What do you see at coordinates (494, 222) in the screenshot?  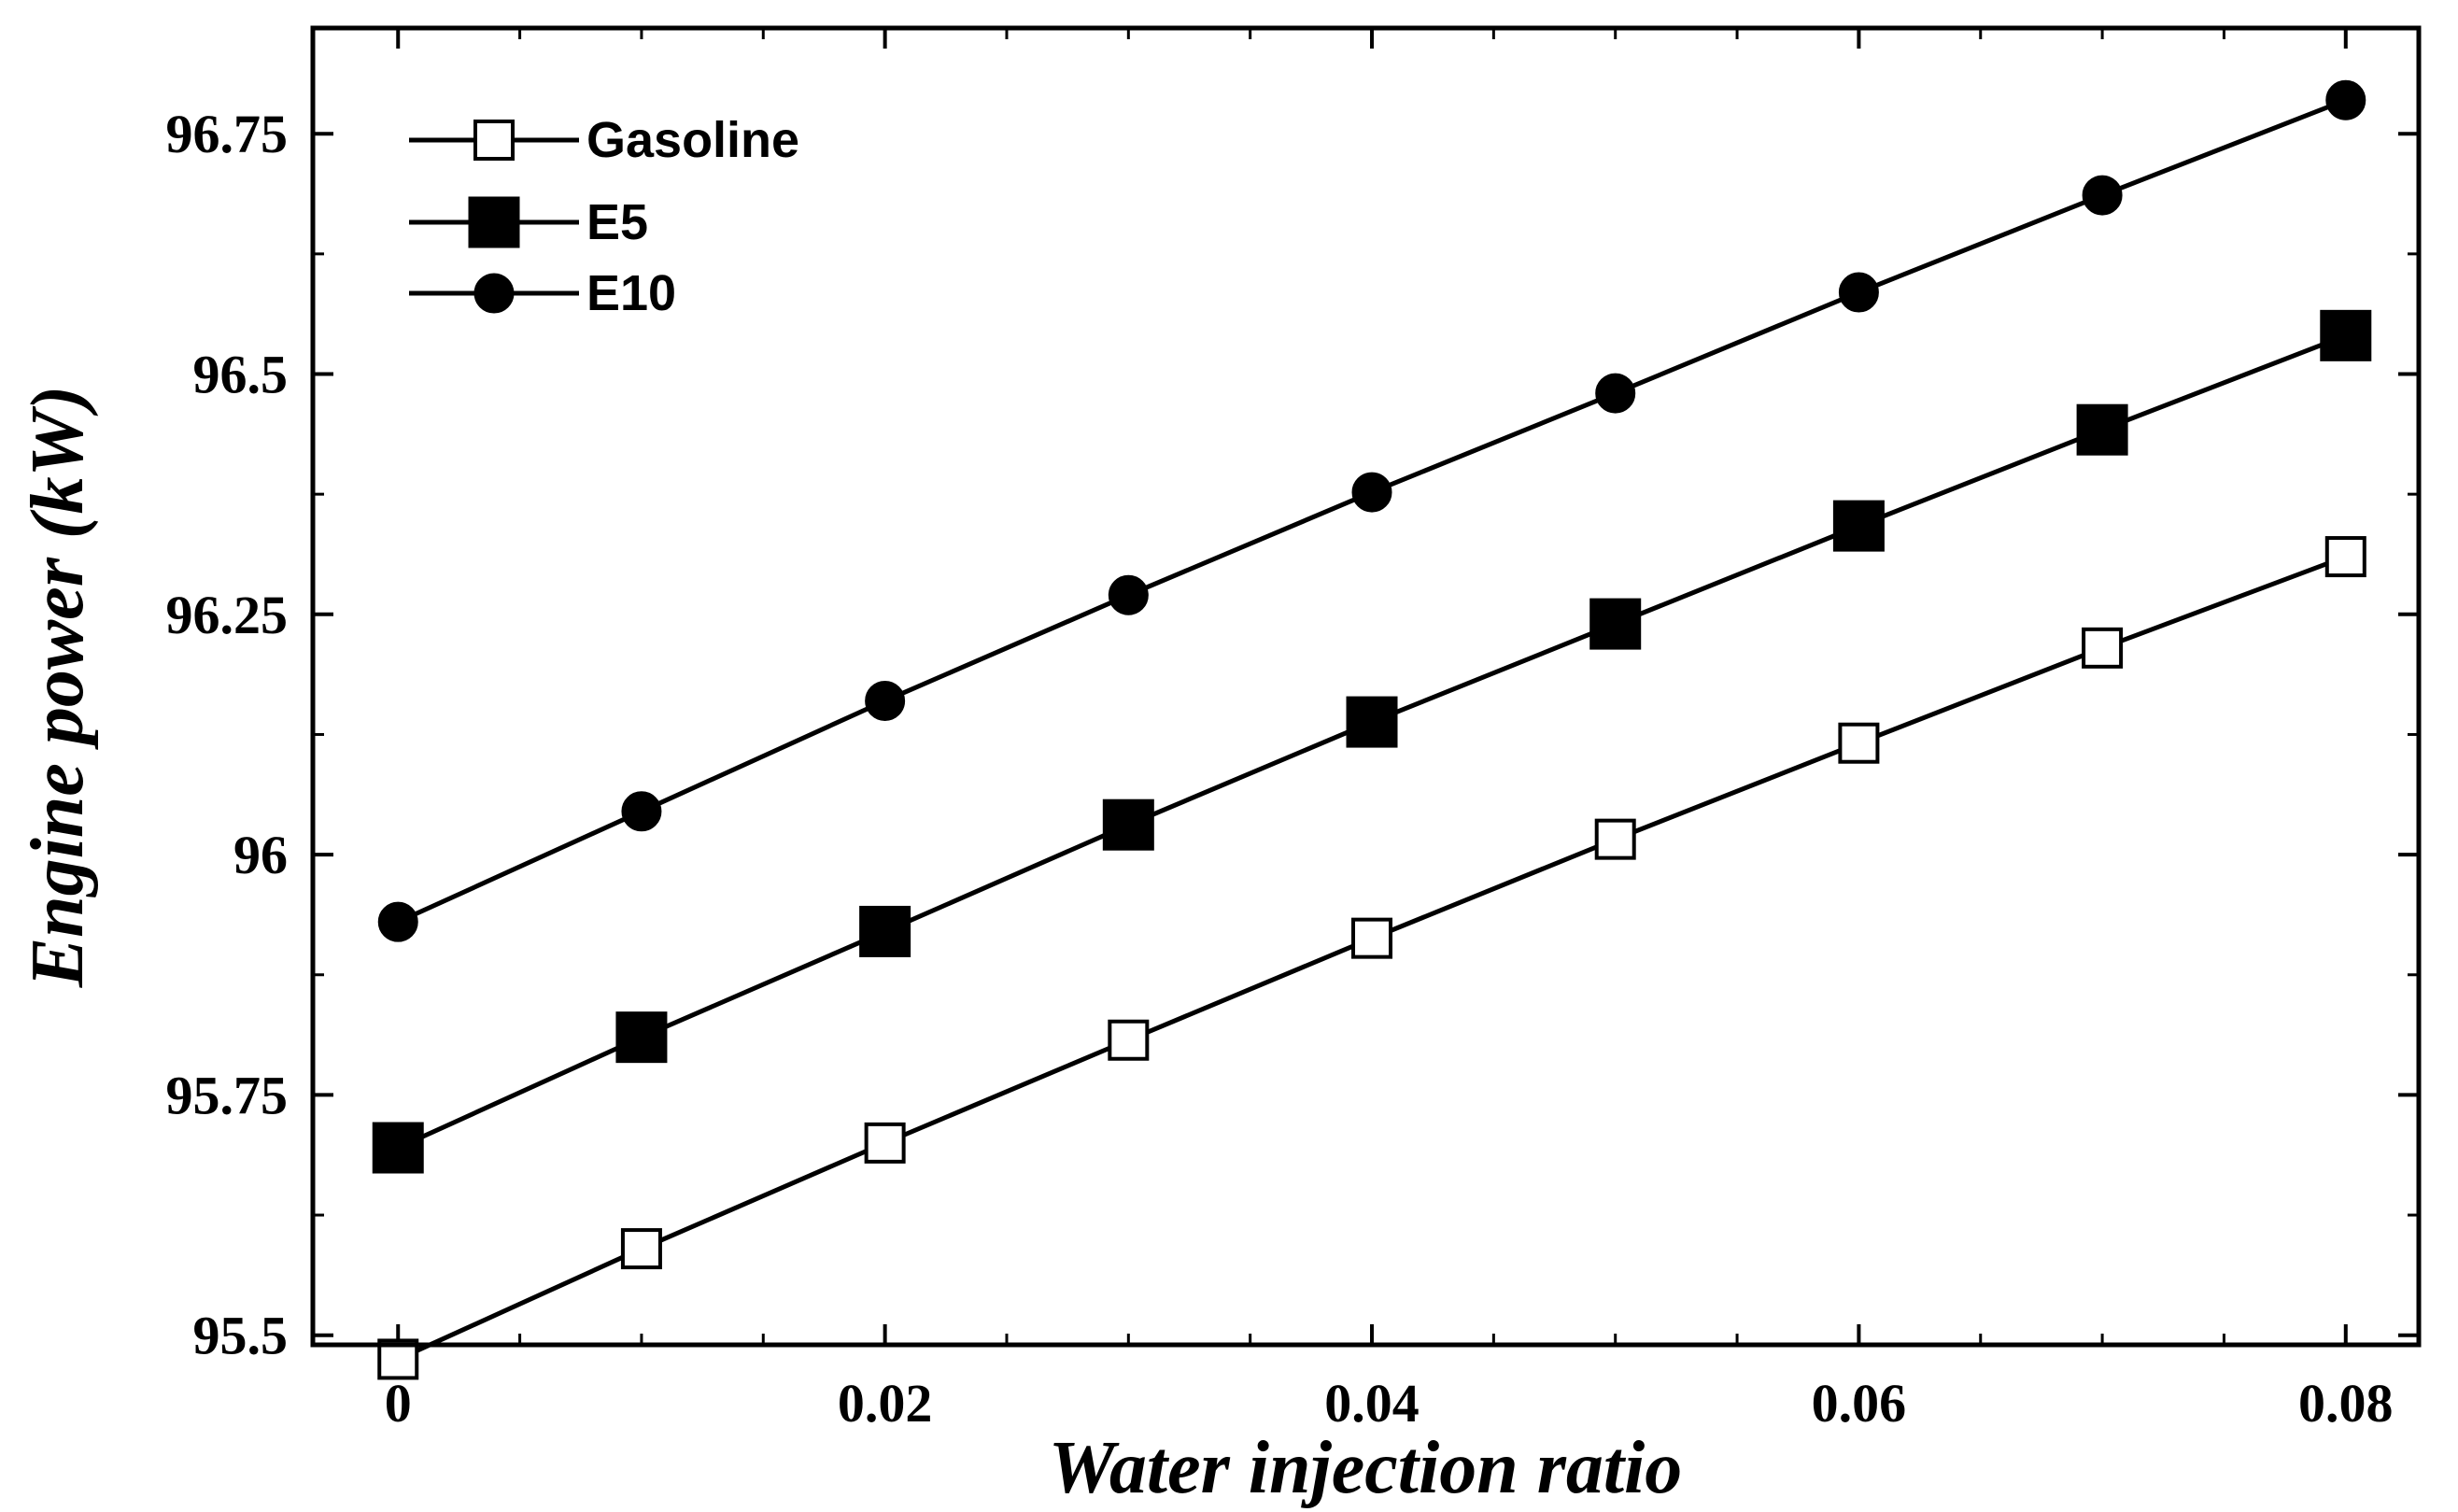 I see `legend-marker-e5` at bounding box center [494, 222].